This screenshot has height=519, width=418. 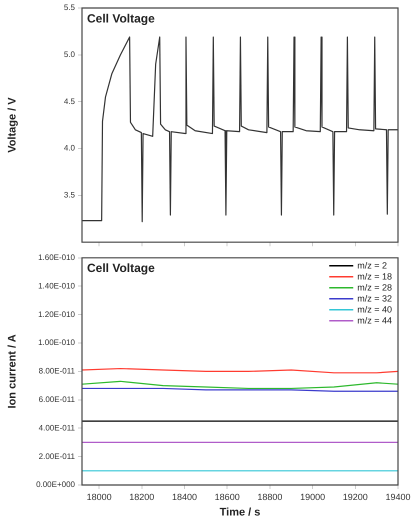 I want to click on legend-label: m/z = 32, so click(x=374, y=298).